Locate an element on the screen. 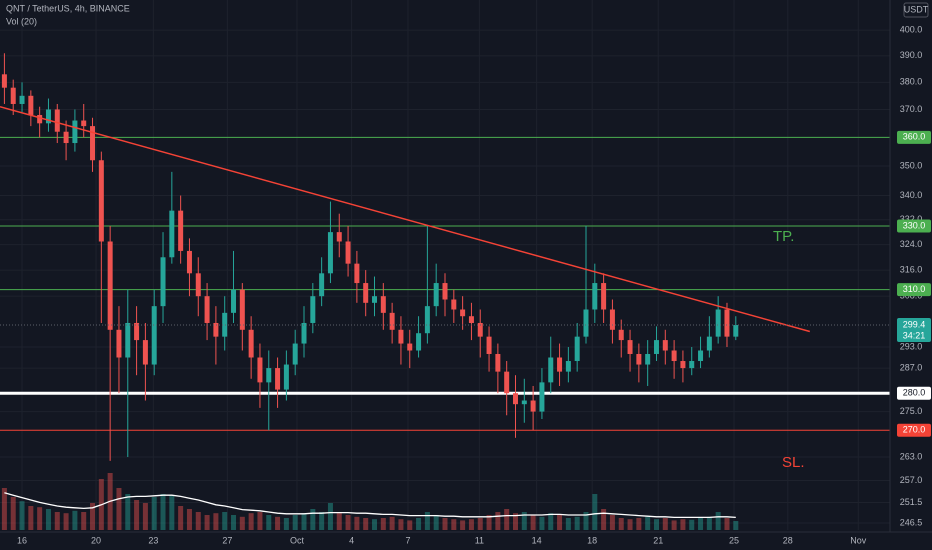 This screenshot has width=932, height=550. x-tick-label: Nov is located at coordinates (858, 540).